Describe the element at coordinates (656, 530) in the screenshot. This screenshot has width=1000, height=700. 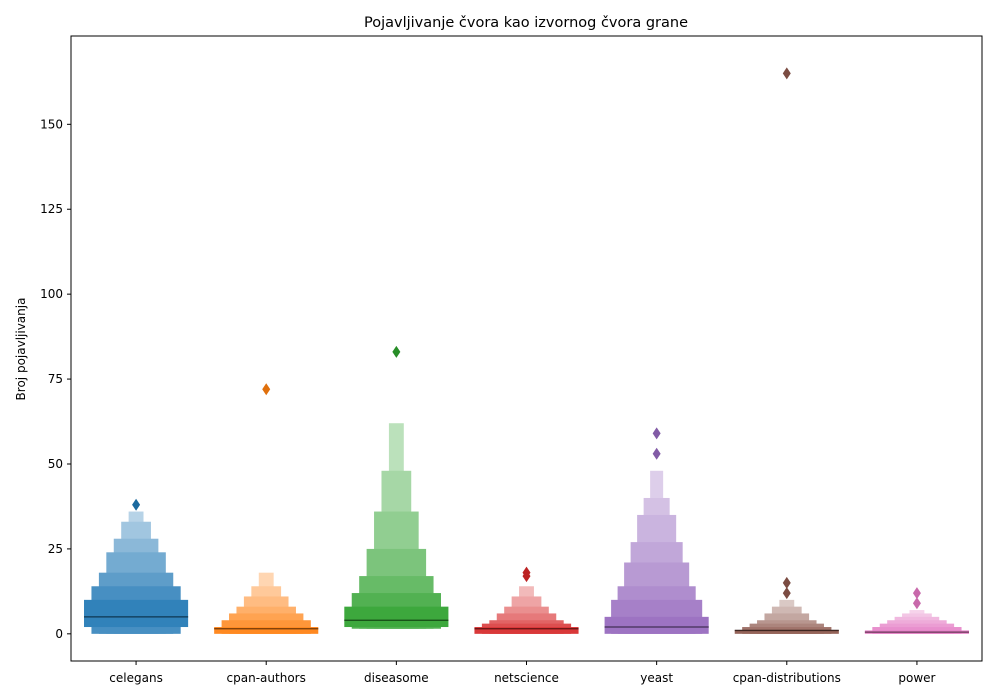
I see `series-yeast` at that location.